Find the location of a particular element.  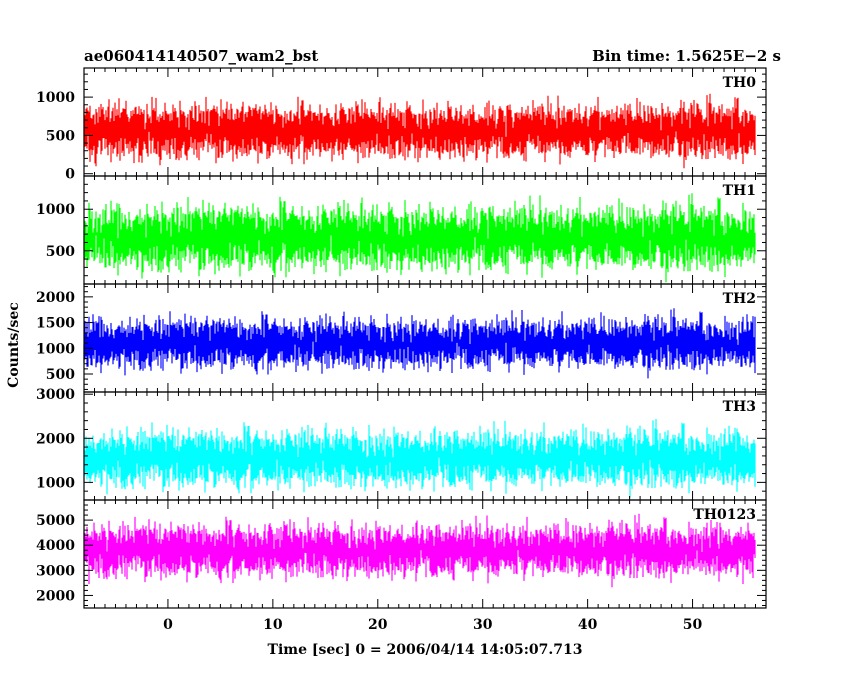

y-tick-label-th2: 500 is located at coordinates (60, 375).